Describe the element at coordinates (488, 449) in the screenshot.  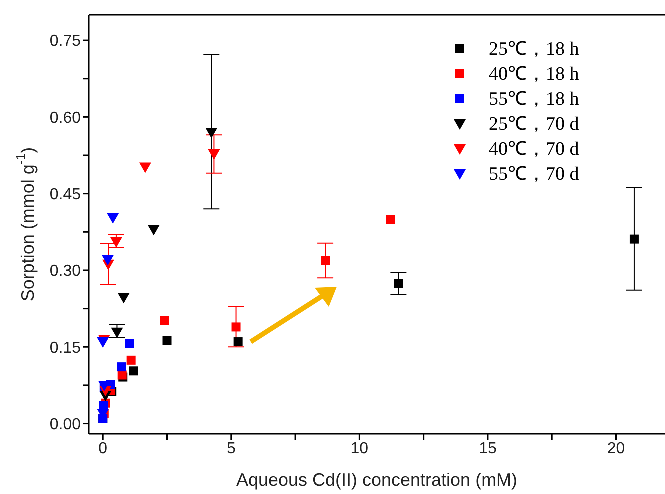
I see `x-tick-label: 15` at that location.